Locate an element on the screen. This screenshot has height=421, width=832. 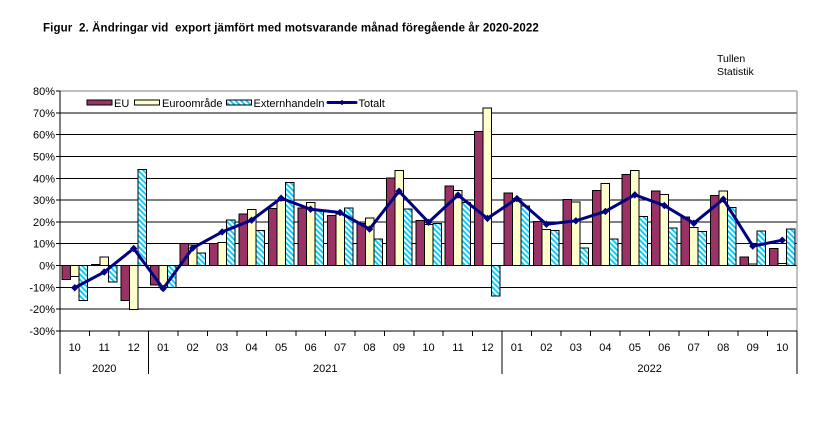
svg-text: 2020 is located at coordinates (104, 369).